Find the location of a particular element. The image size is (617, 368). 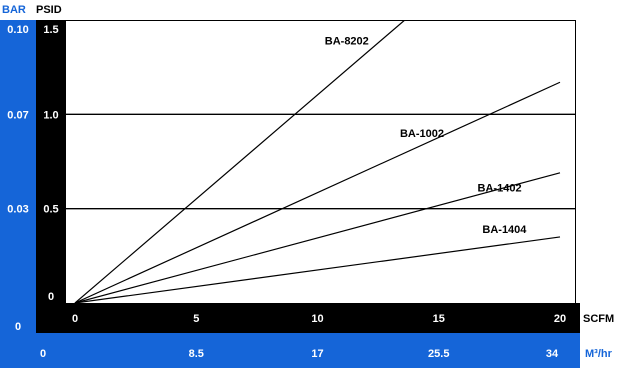

primary-y-axis-band is located at coordinates (51, 176).